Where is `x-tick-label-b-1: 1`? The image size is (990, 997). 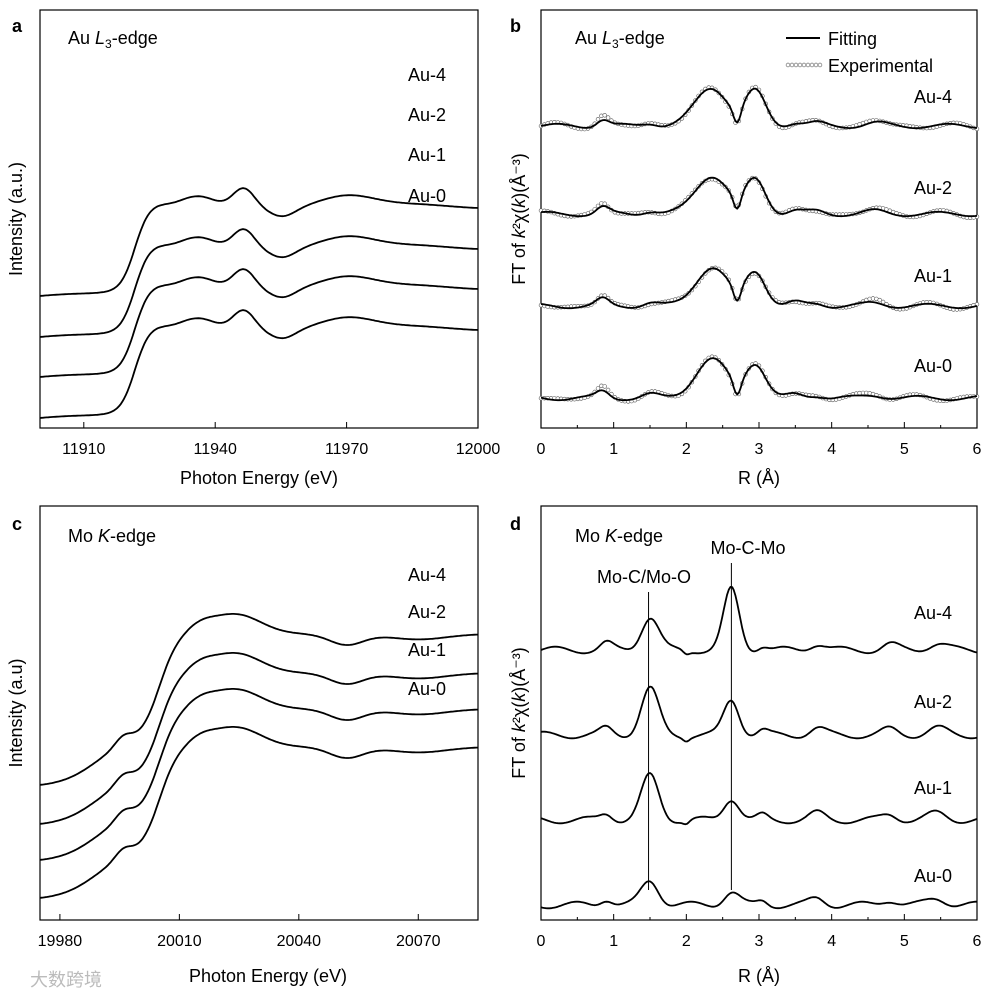
x-tick-label-b-1: 1 is located at coordinates (613, 449).